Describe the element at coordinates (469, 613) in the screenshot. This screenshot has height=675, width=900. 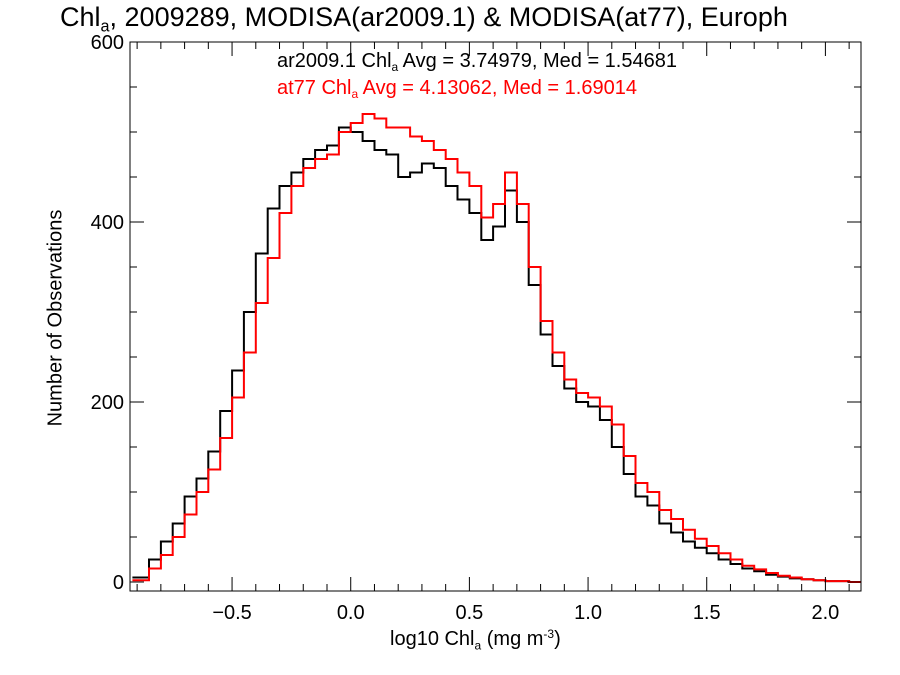
I see `x-tick-label: 0.5` at that location.